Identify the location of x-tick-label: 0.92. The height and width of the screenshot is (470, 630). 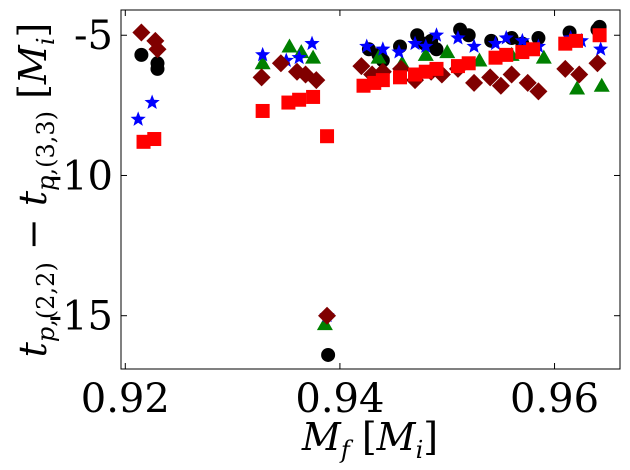
(125, 399).